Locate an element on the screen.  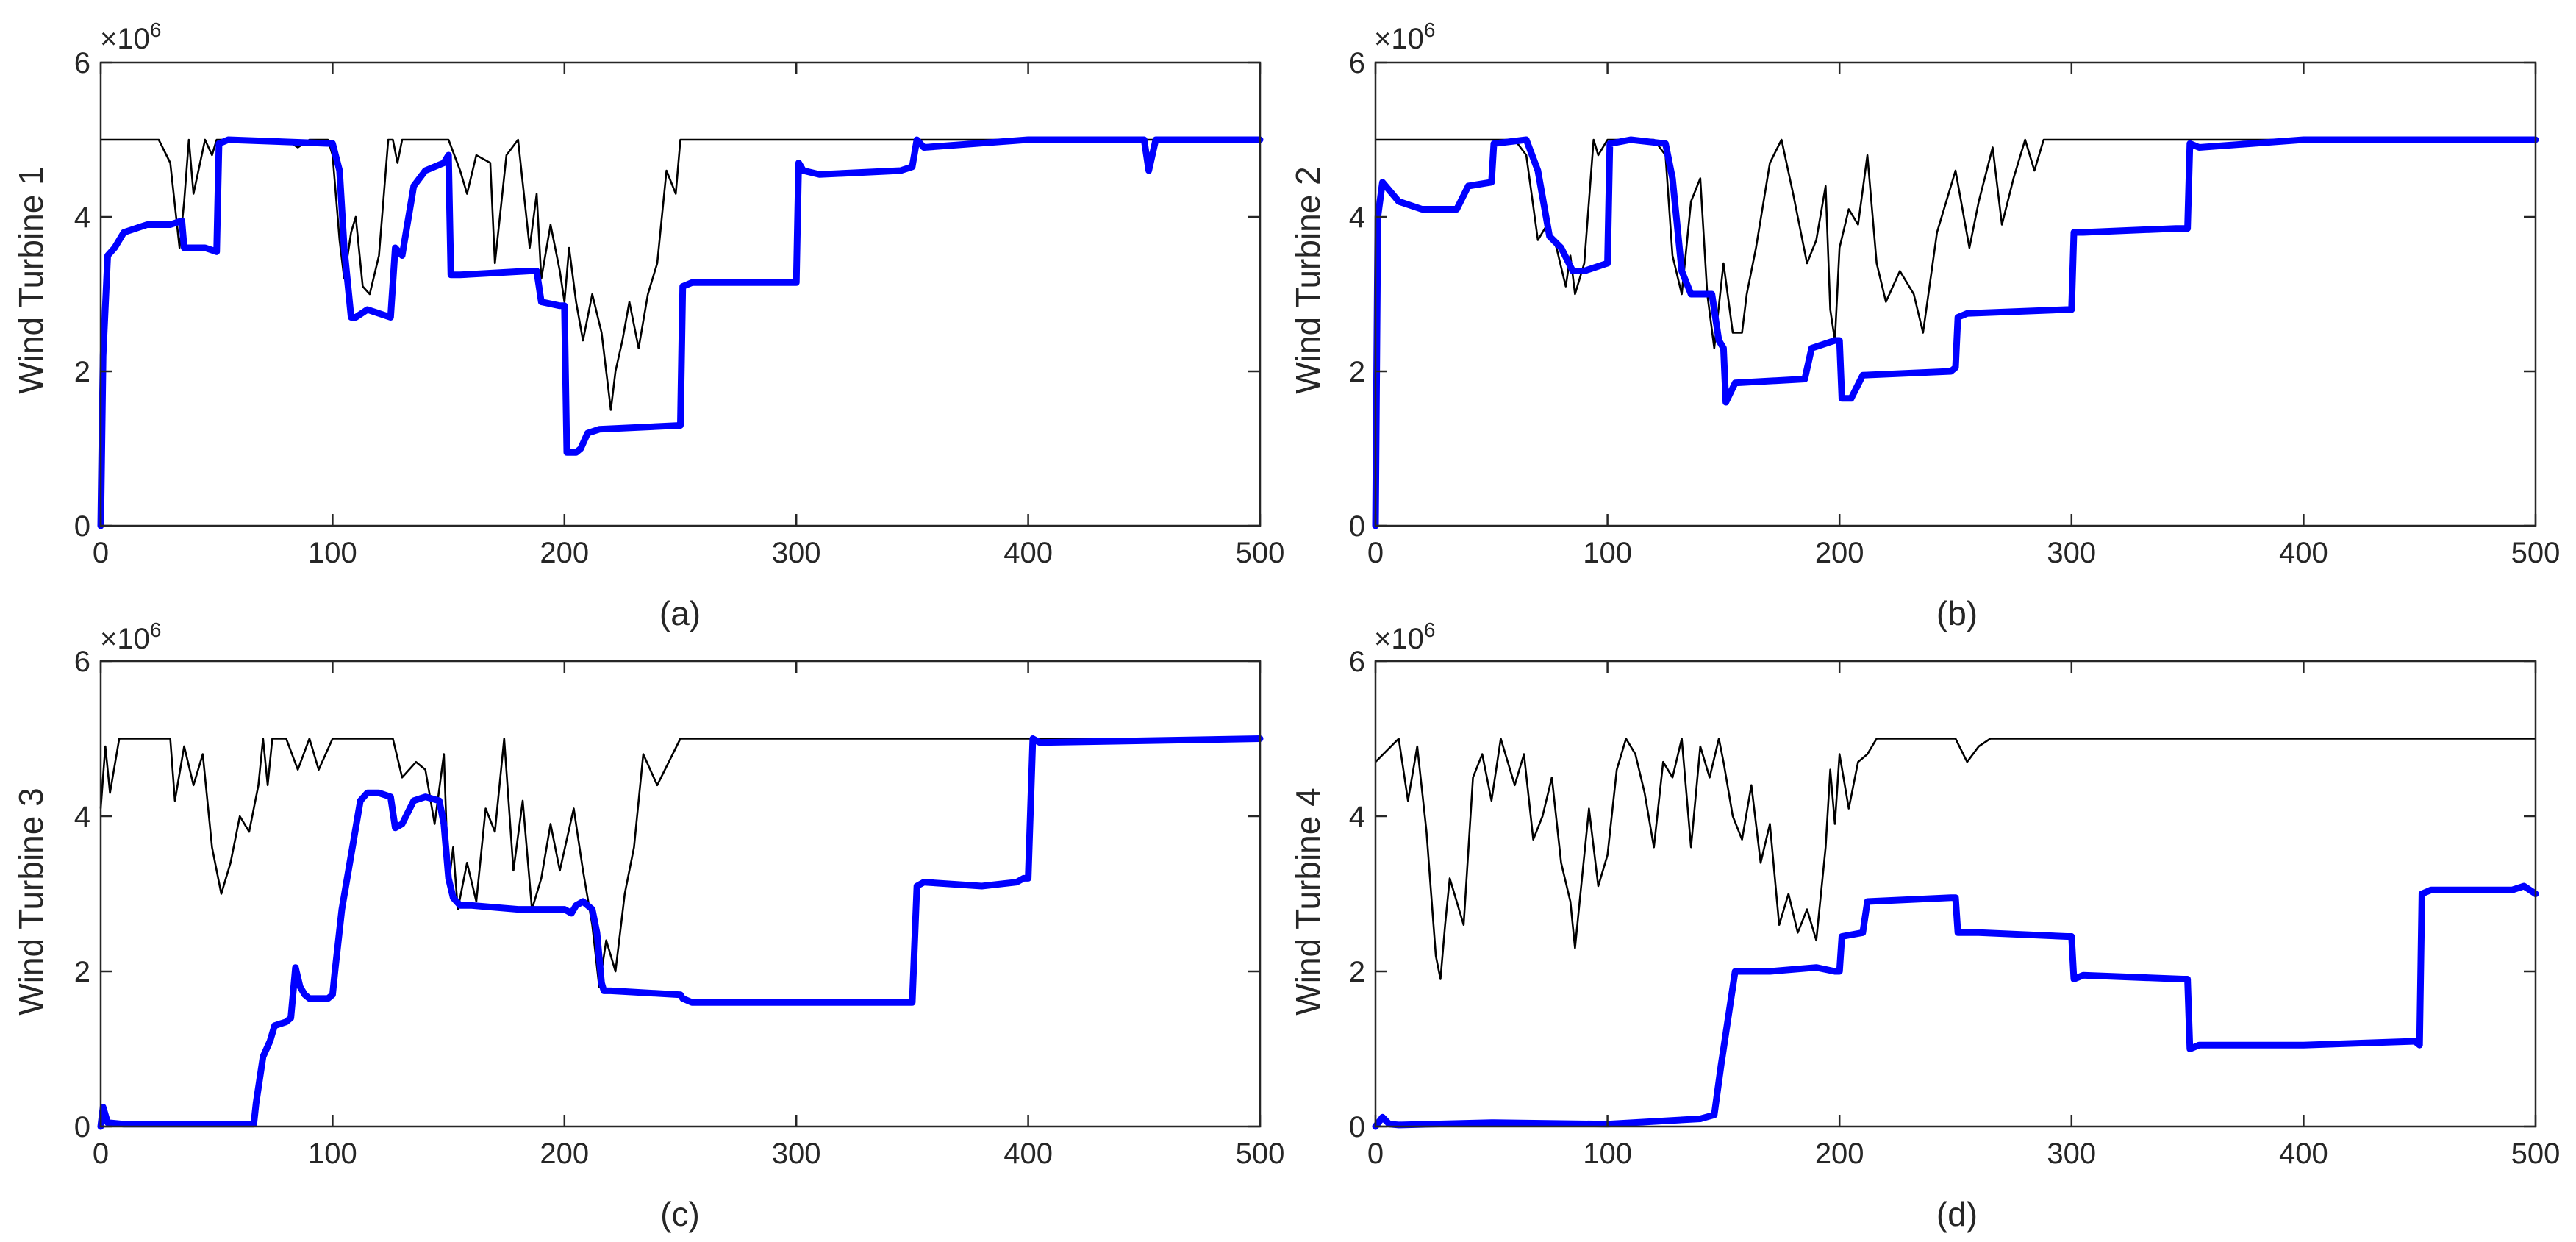
y-axis-title: Wind Turbine 4 is located at coordinates (1308, 901).